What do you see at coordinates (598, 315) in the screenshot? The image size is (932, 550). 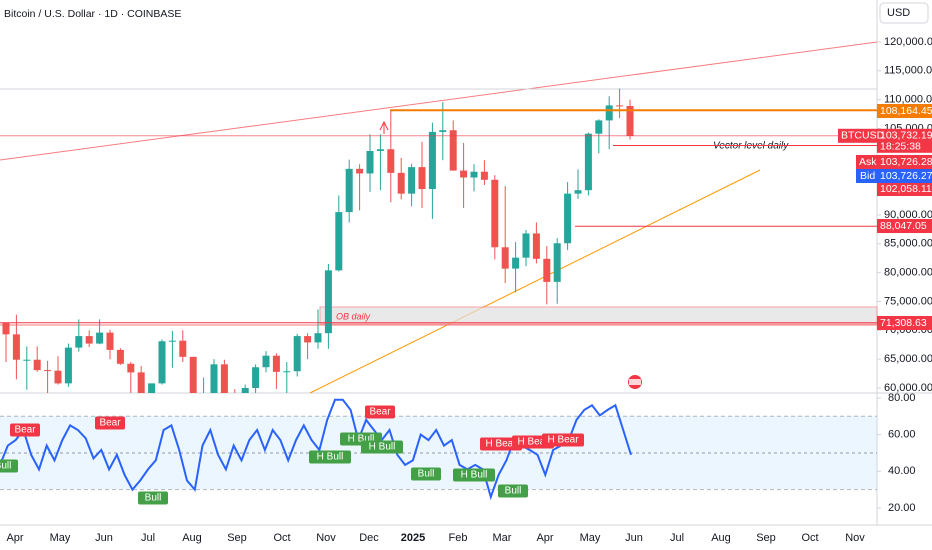 I see `ob-zone` at bounding box center [598, 315].